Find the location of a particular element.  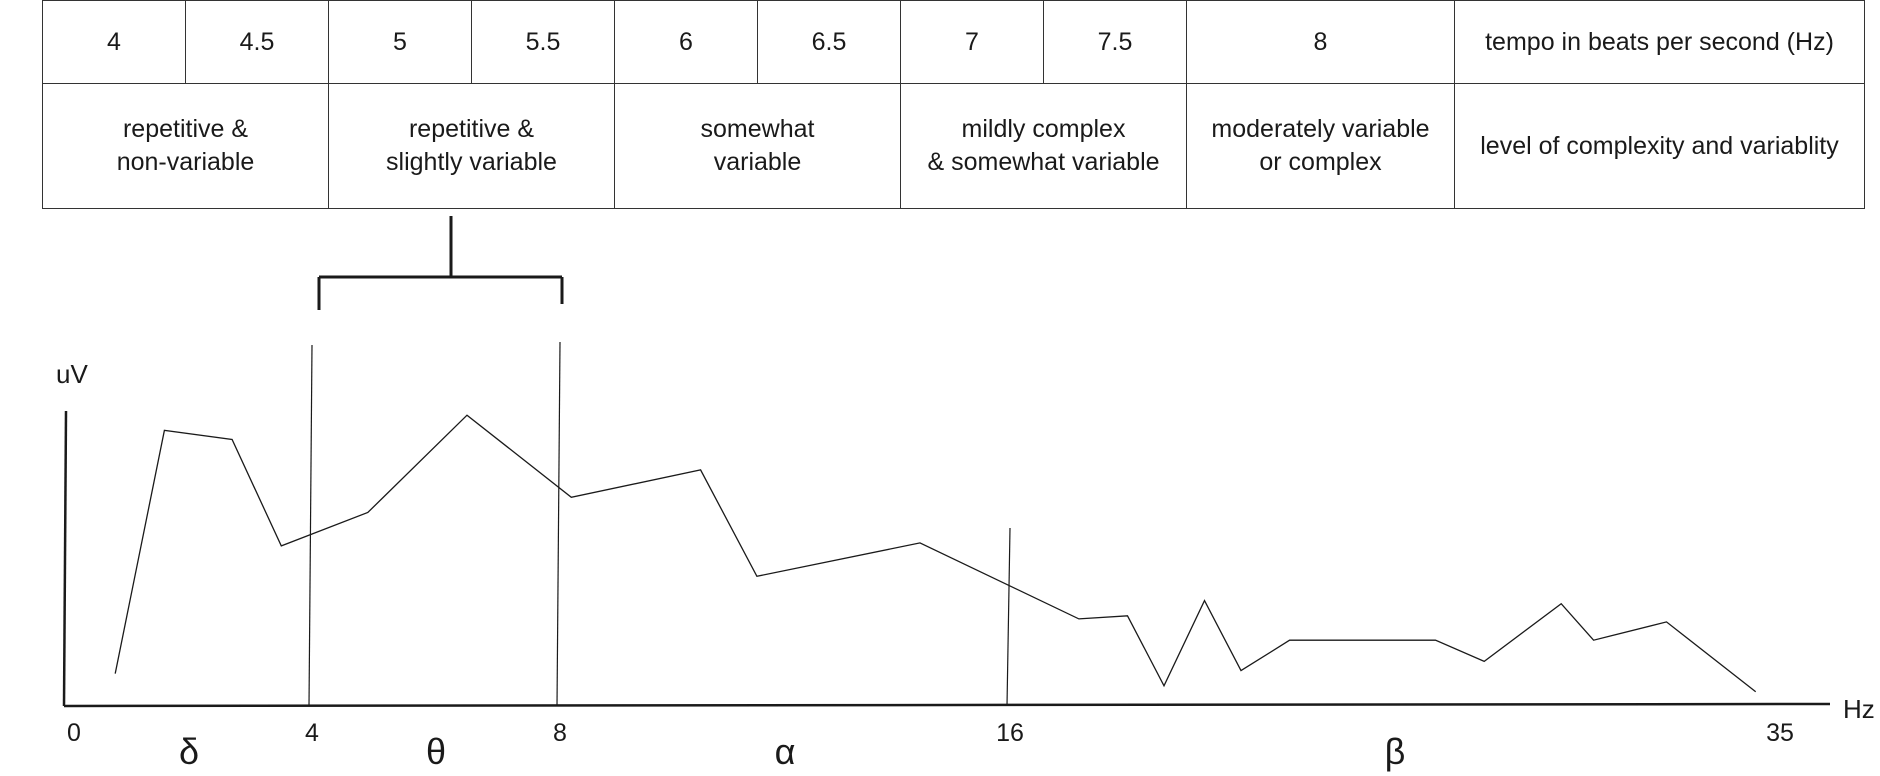

band-label: δ is located at coordinates (189, 751).